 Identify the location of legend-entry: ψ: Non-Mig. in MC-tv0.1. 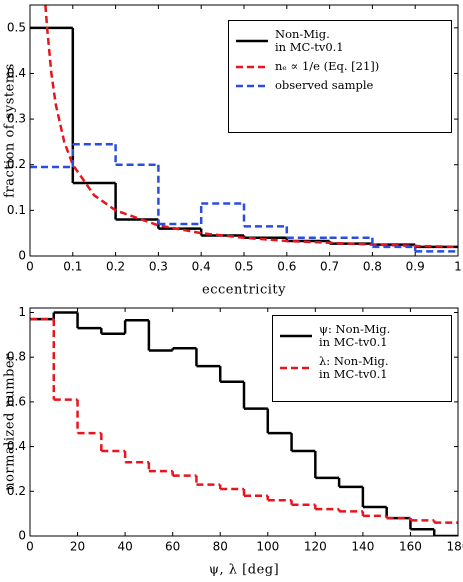
(362, 336).